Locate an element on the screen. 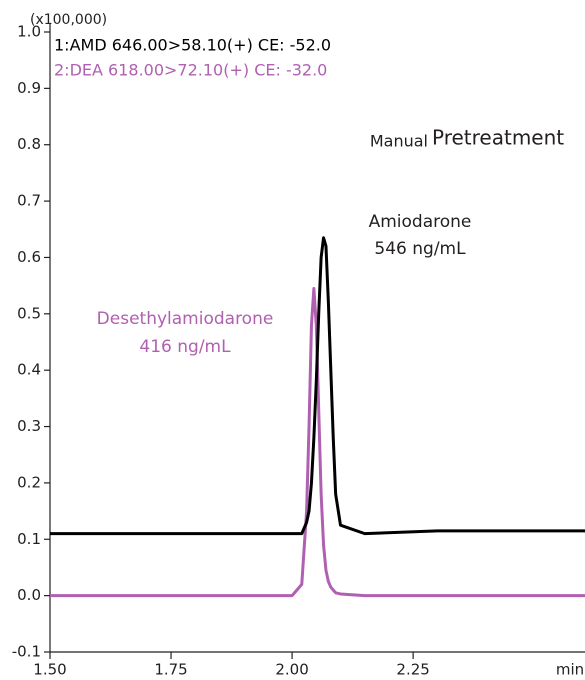  title-small: Manual is located at coordinates (399, 141).